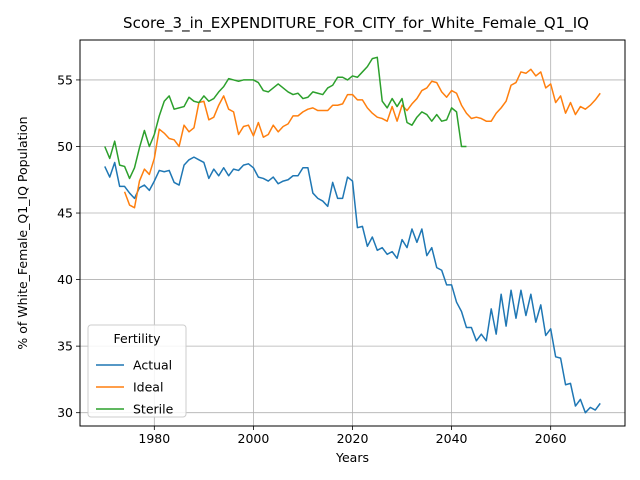 The height and width of the screenshot is (480, 640). What do you see at coordinates (65, 213) in the screenshot?
I see `y-tick-label: 45` at bounding box center [65, 213].